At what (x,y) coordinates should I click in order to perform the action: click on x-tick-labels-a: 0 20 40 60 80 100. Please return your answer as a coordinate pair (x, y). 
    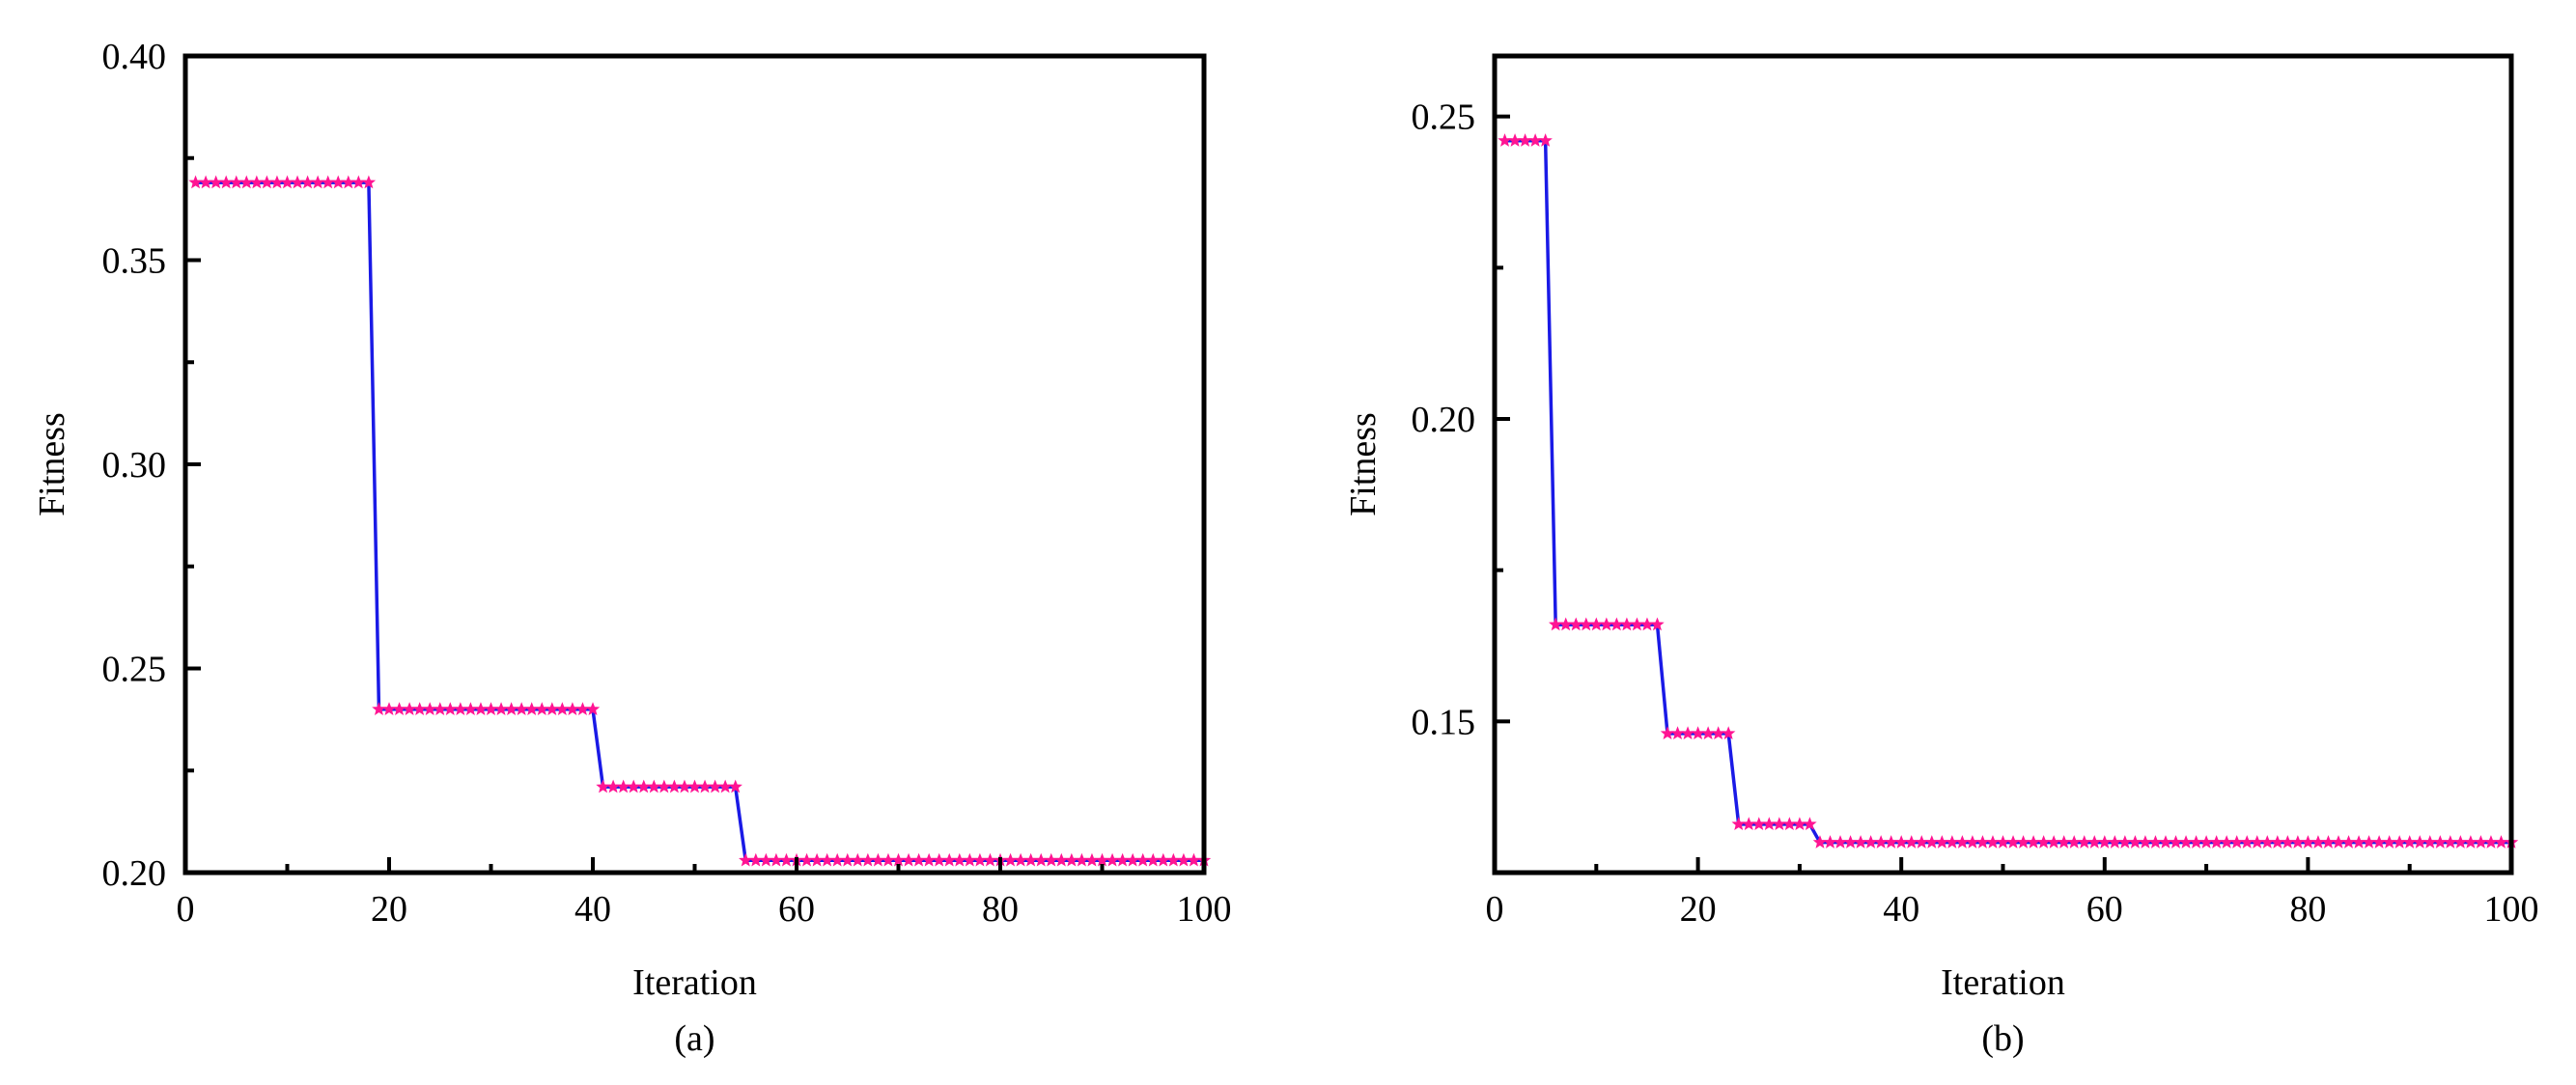
    Looking at the image, I should click on (705, 910).